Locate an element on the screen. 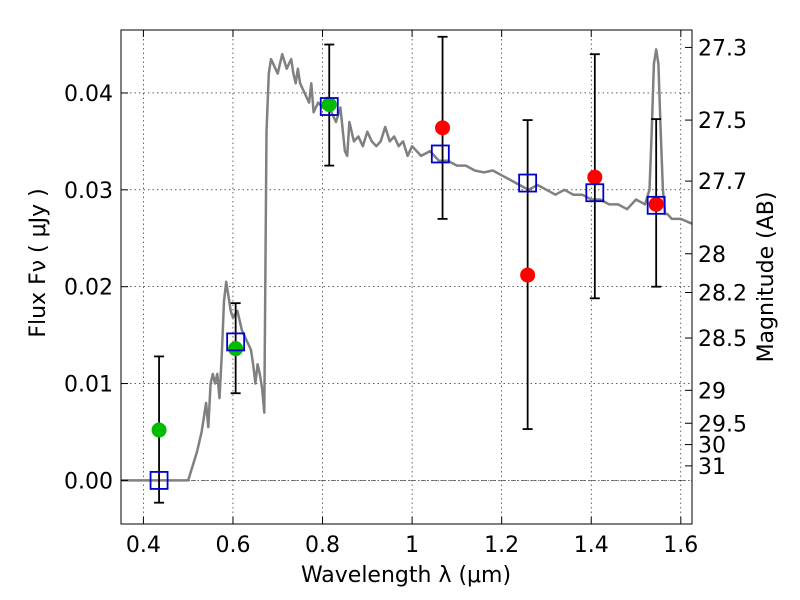 The image size is (800, 600). right-tick-label: 28 is located at coordinates (712, 255).